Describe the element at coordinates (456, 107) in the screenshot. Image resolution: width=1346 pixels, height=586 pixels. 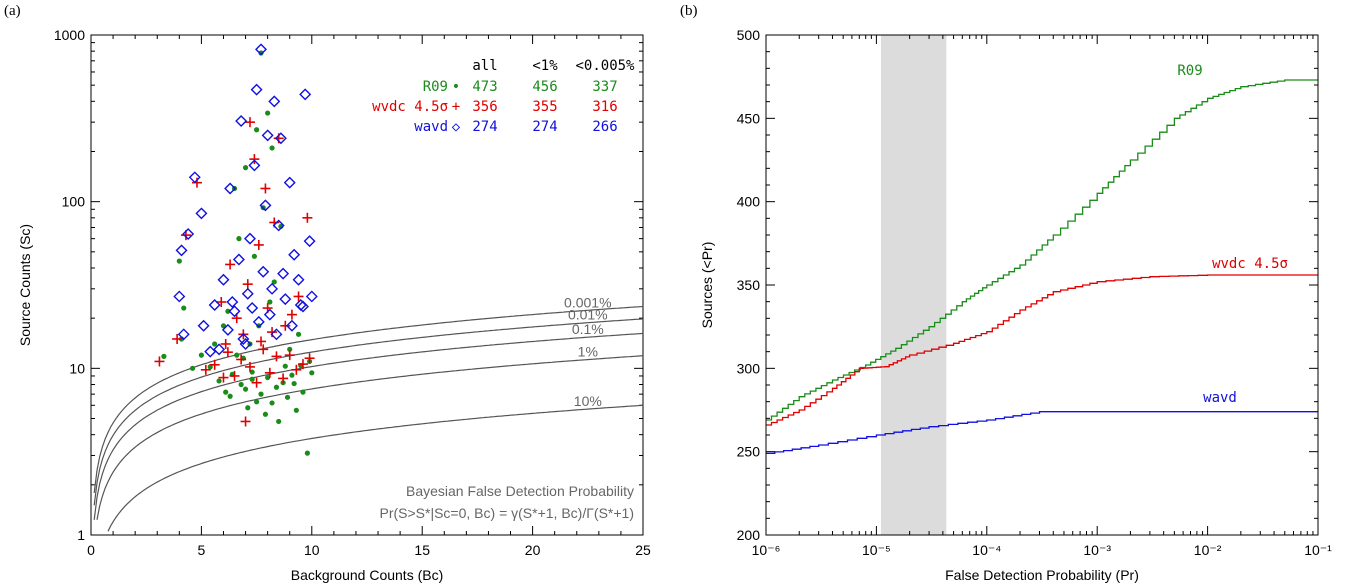
I see `legend-row-wvdc-symbol: +` at that location.